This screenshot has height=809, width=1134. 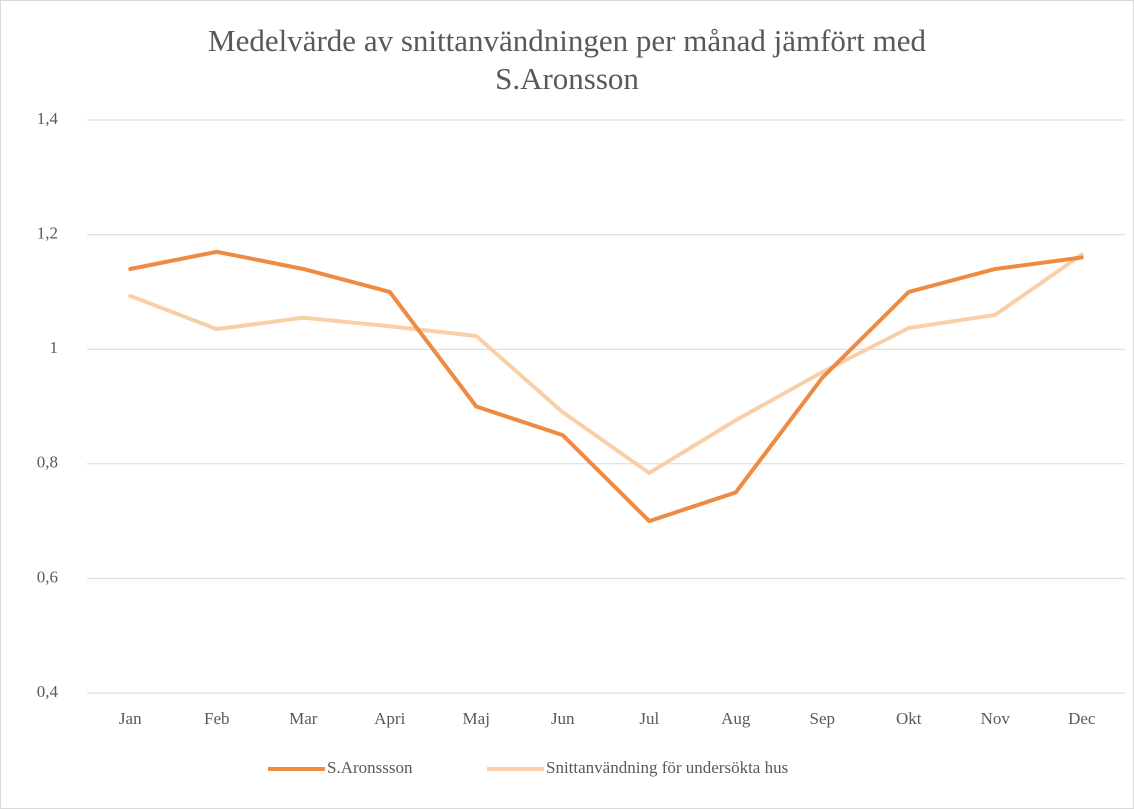 What do you see at coordinates (1082, 718) in the screenshot?
I see `x-tick-label: Dec` at bounding box center [1082, 718].